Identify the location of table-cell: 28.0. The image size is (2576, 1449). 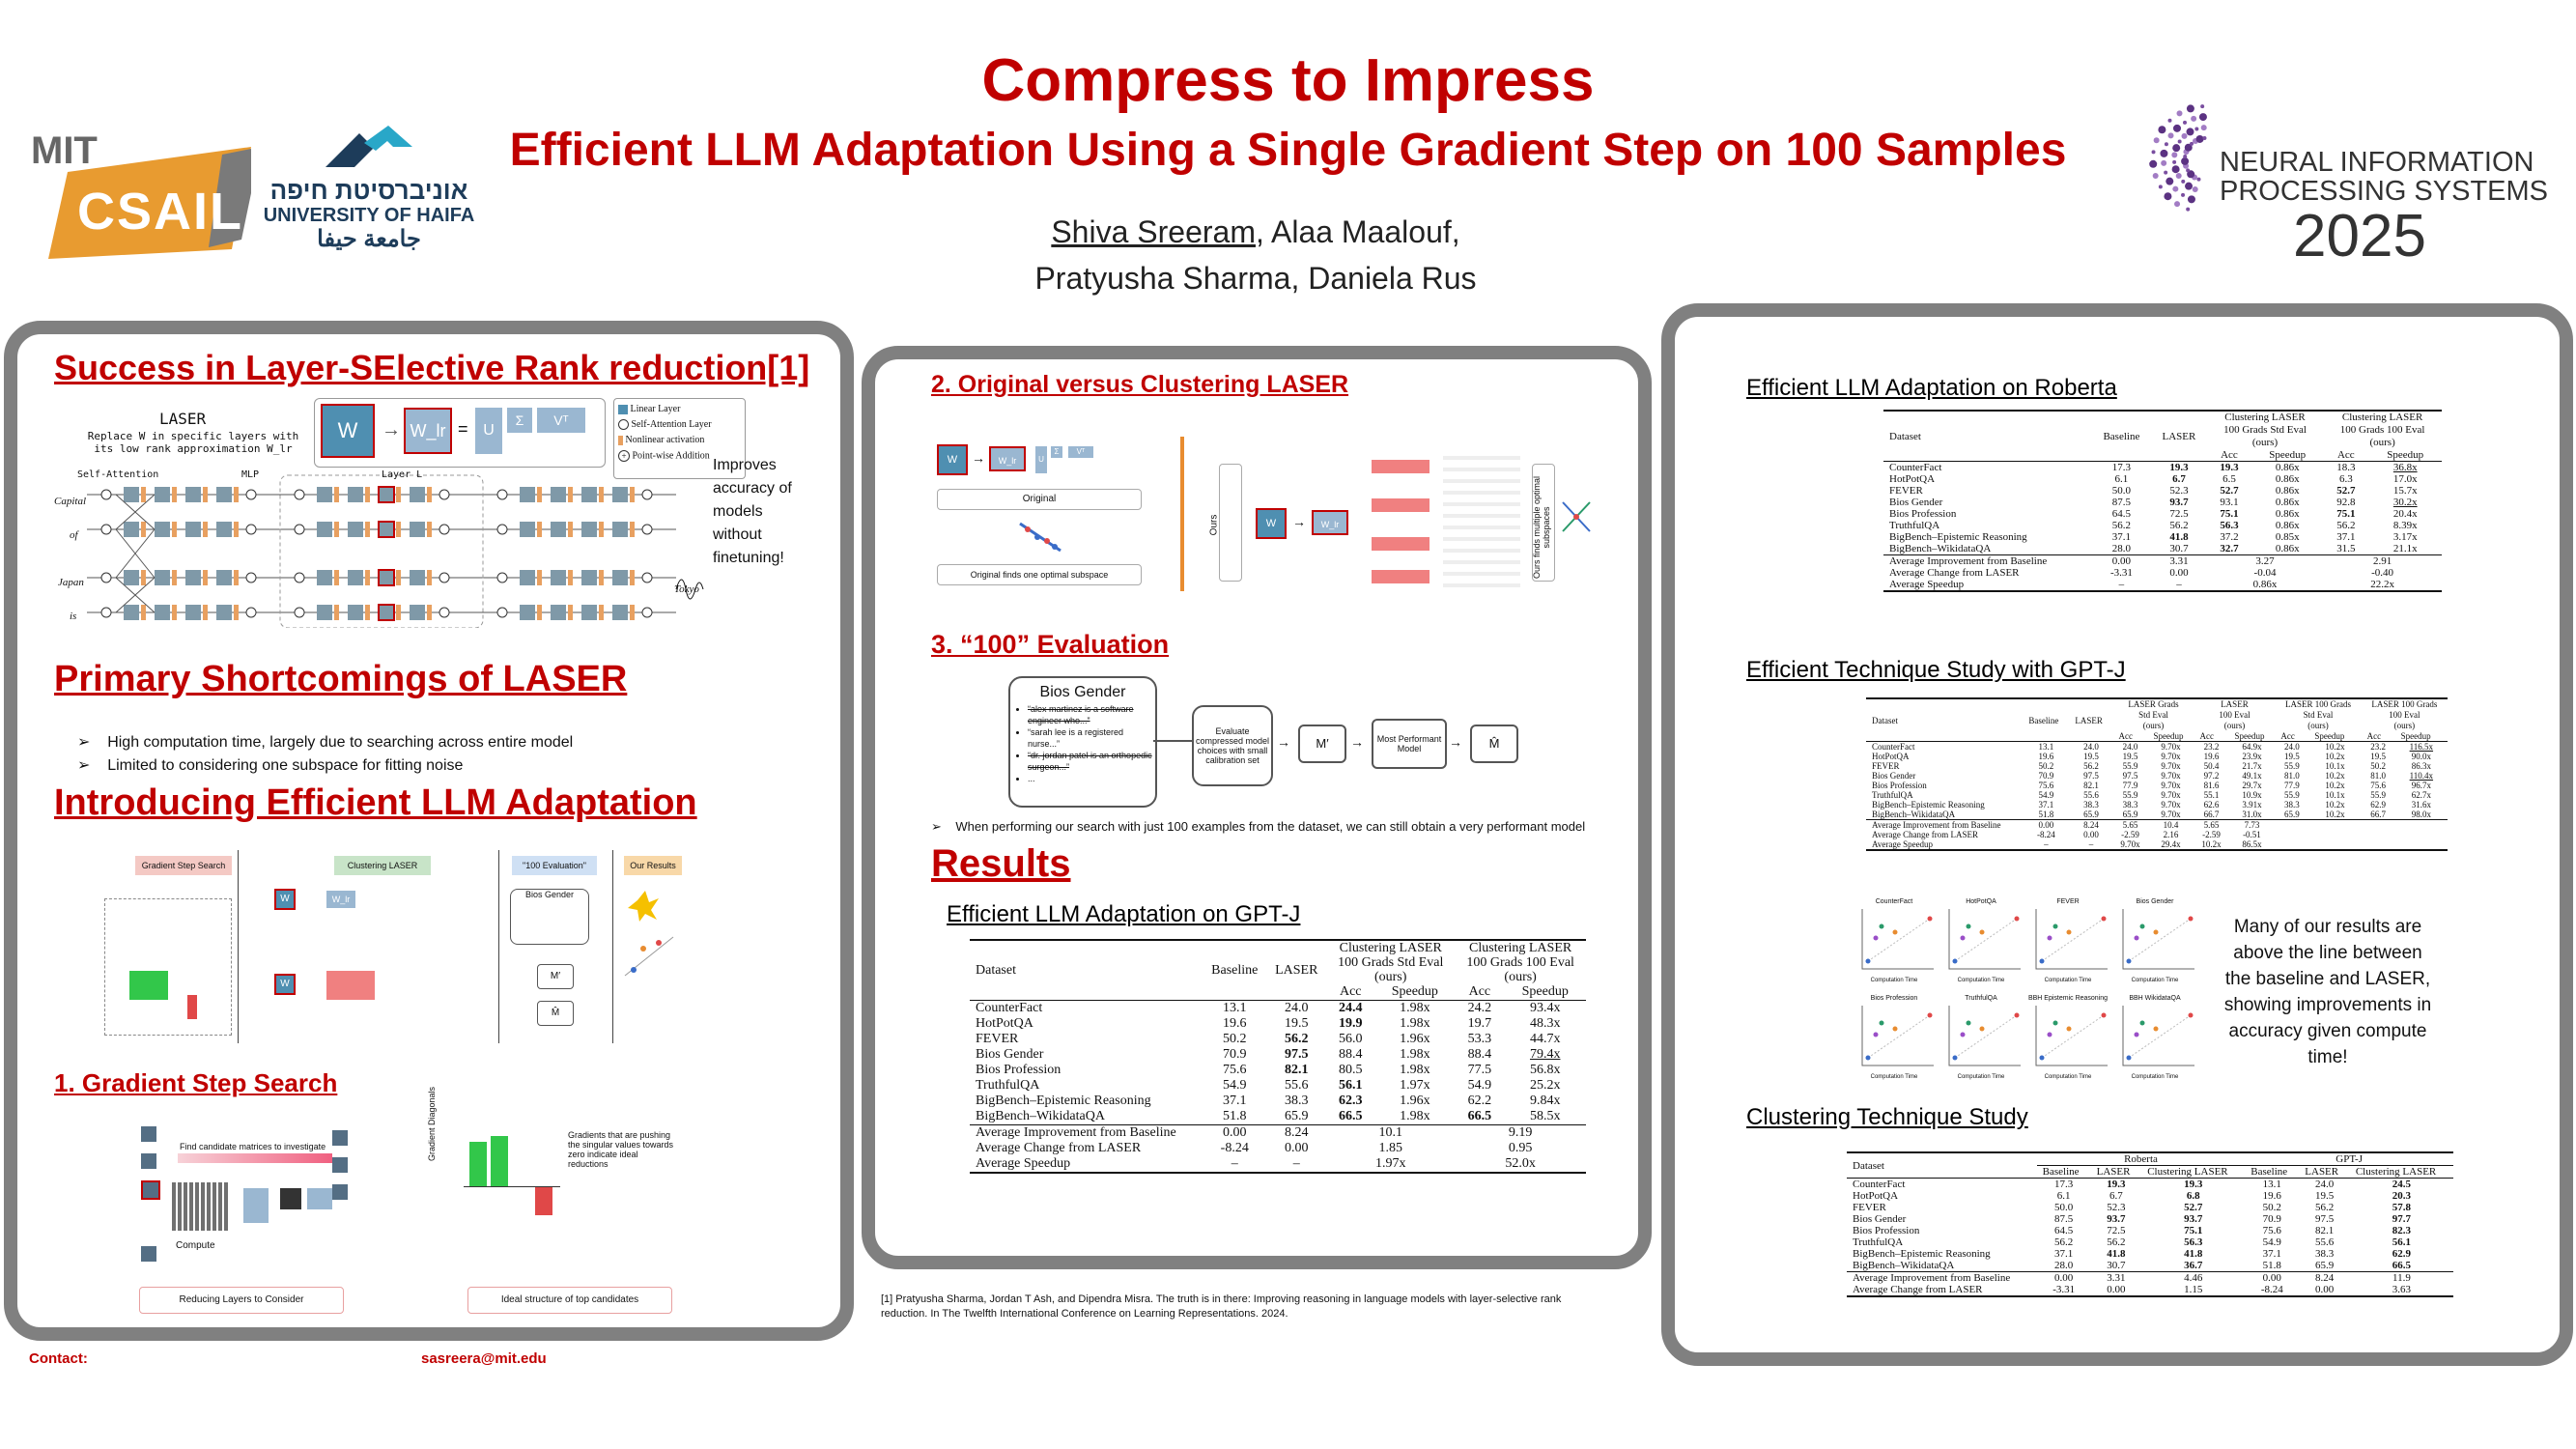
(2121, 548).